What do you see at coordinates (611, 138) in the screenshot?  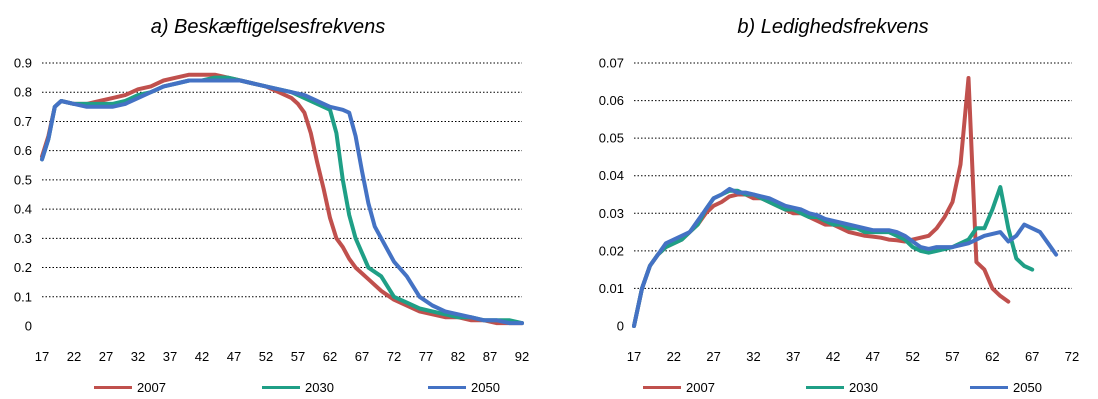 I see `y-tick-label: 0.05` at bounding box center [611, 138].